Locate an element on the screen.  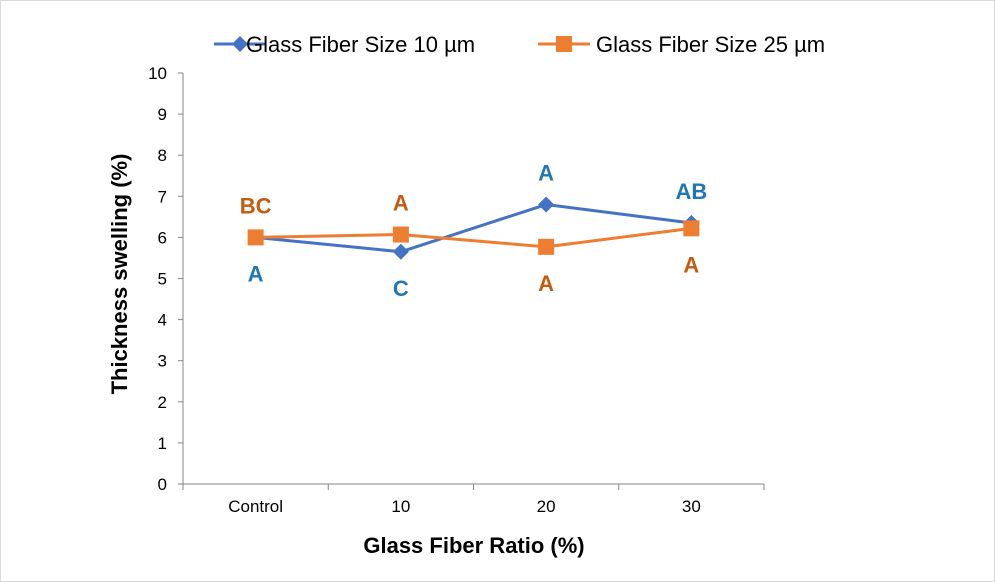
x-axis-title: Glass Fiber Ratio (%) is located at coordinates (473, 545).